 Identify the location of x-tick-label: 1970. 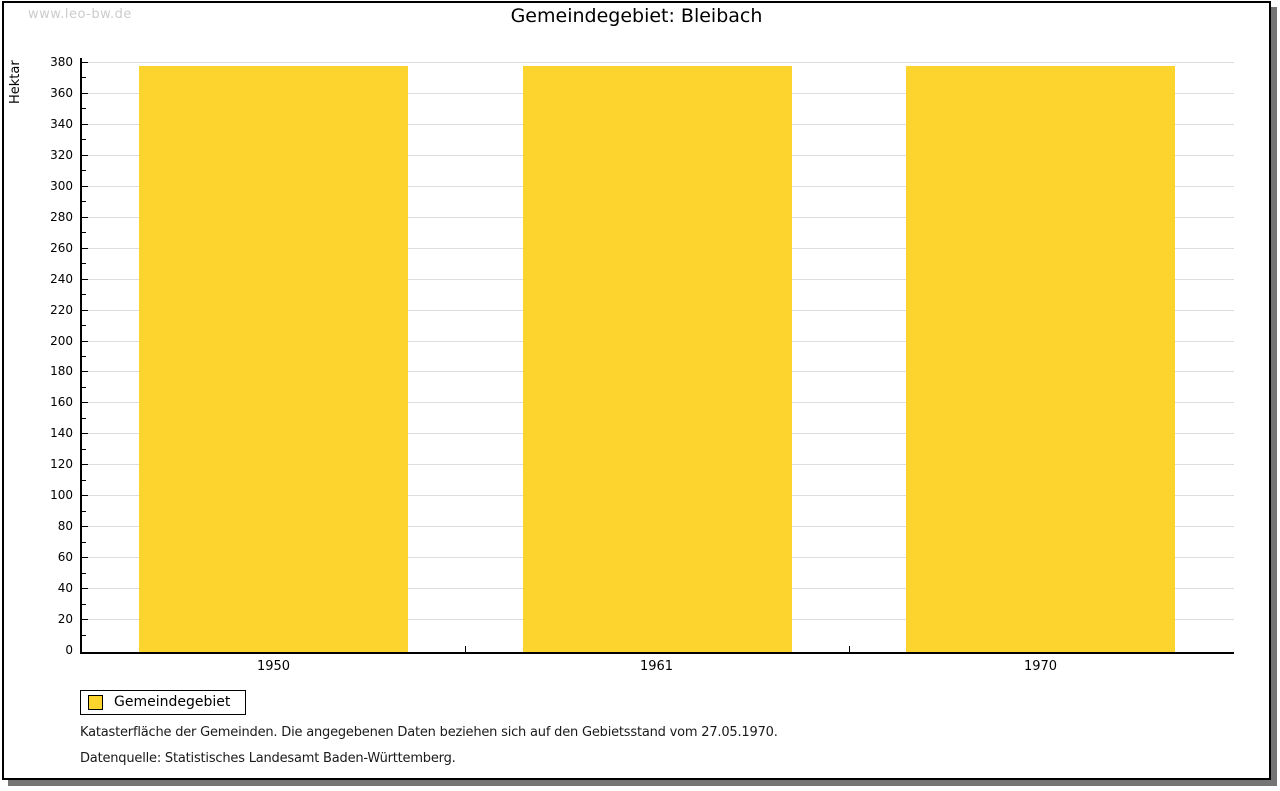
(1040, 666).